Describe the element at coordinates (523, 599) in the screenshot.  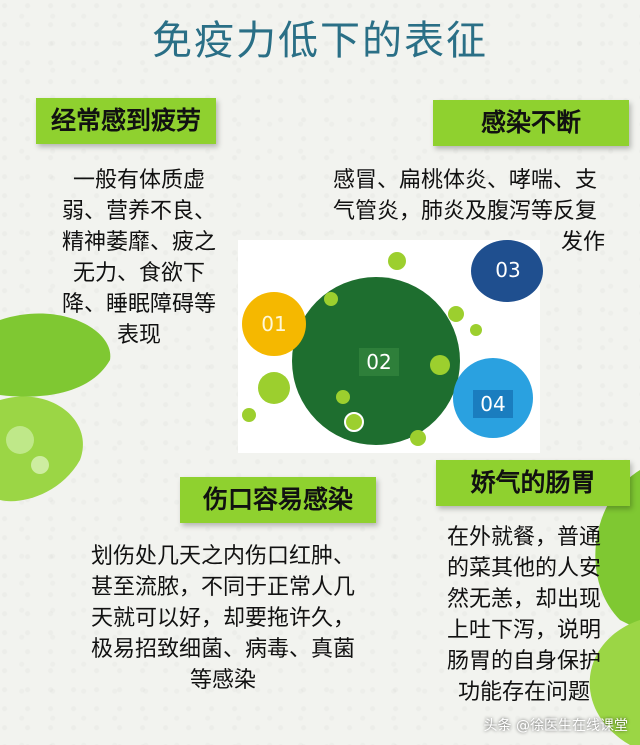
I see `text-line: 然无恙，却出现` at that location.